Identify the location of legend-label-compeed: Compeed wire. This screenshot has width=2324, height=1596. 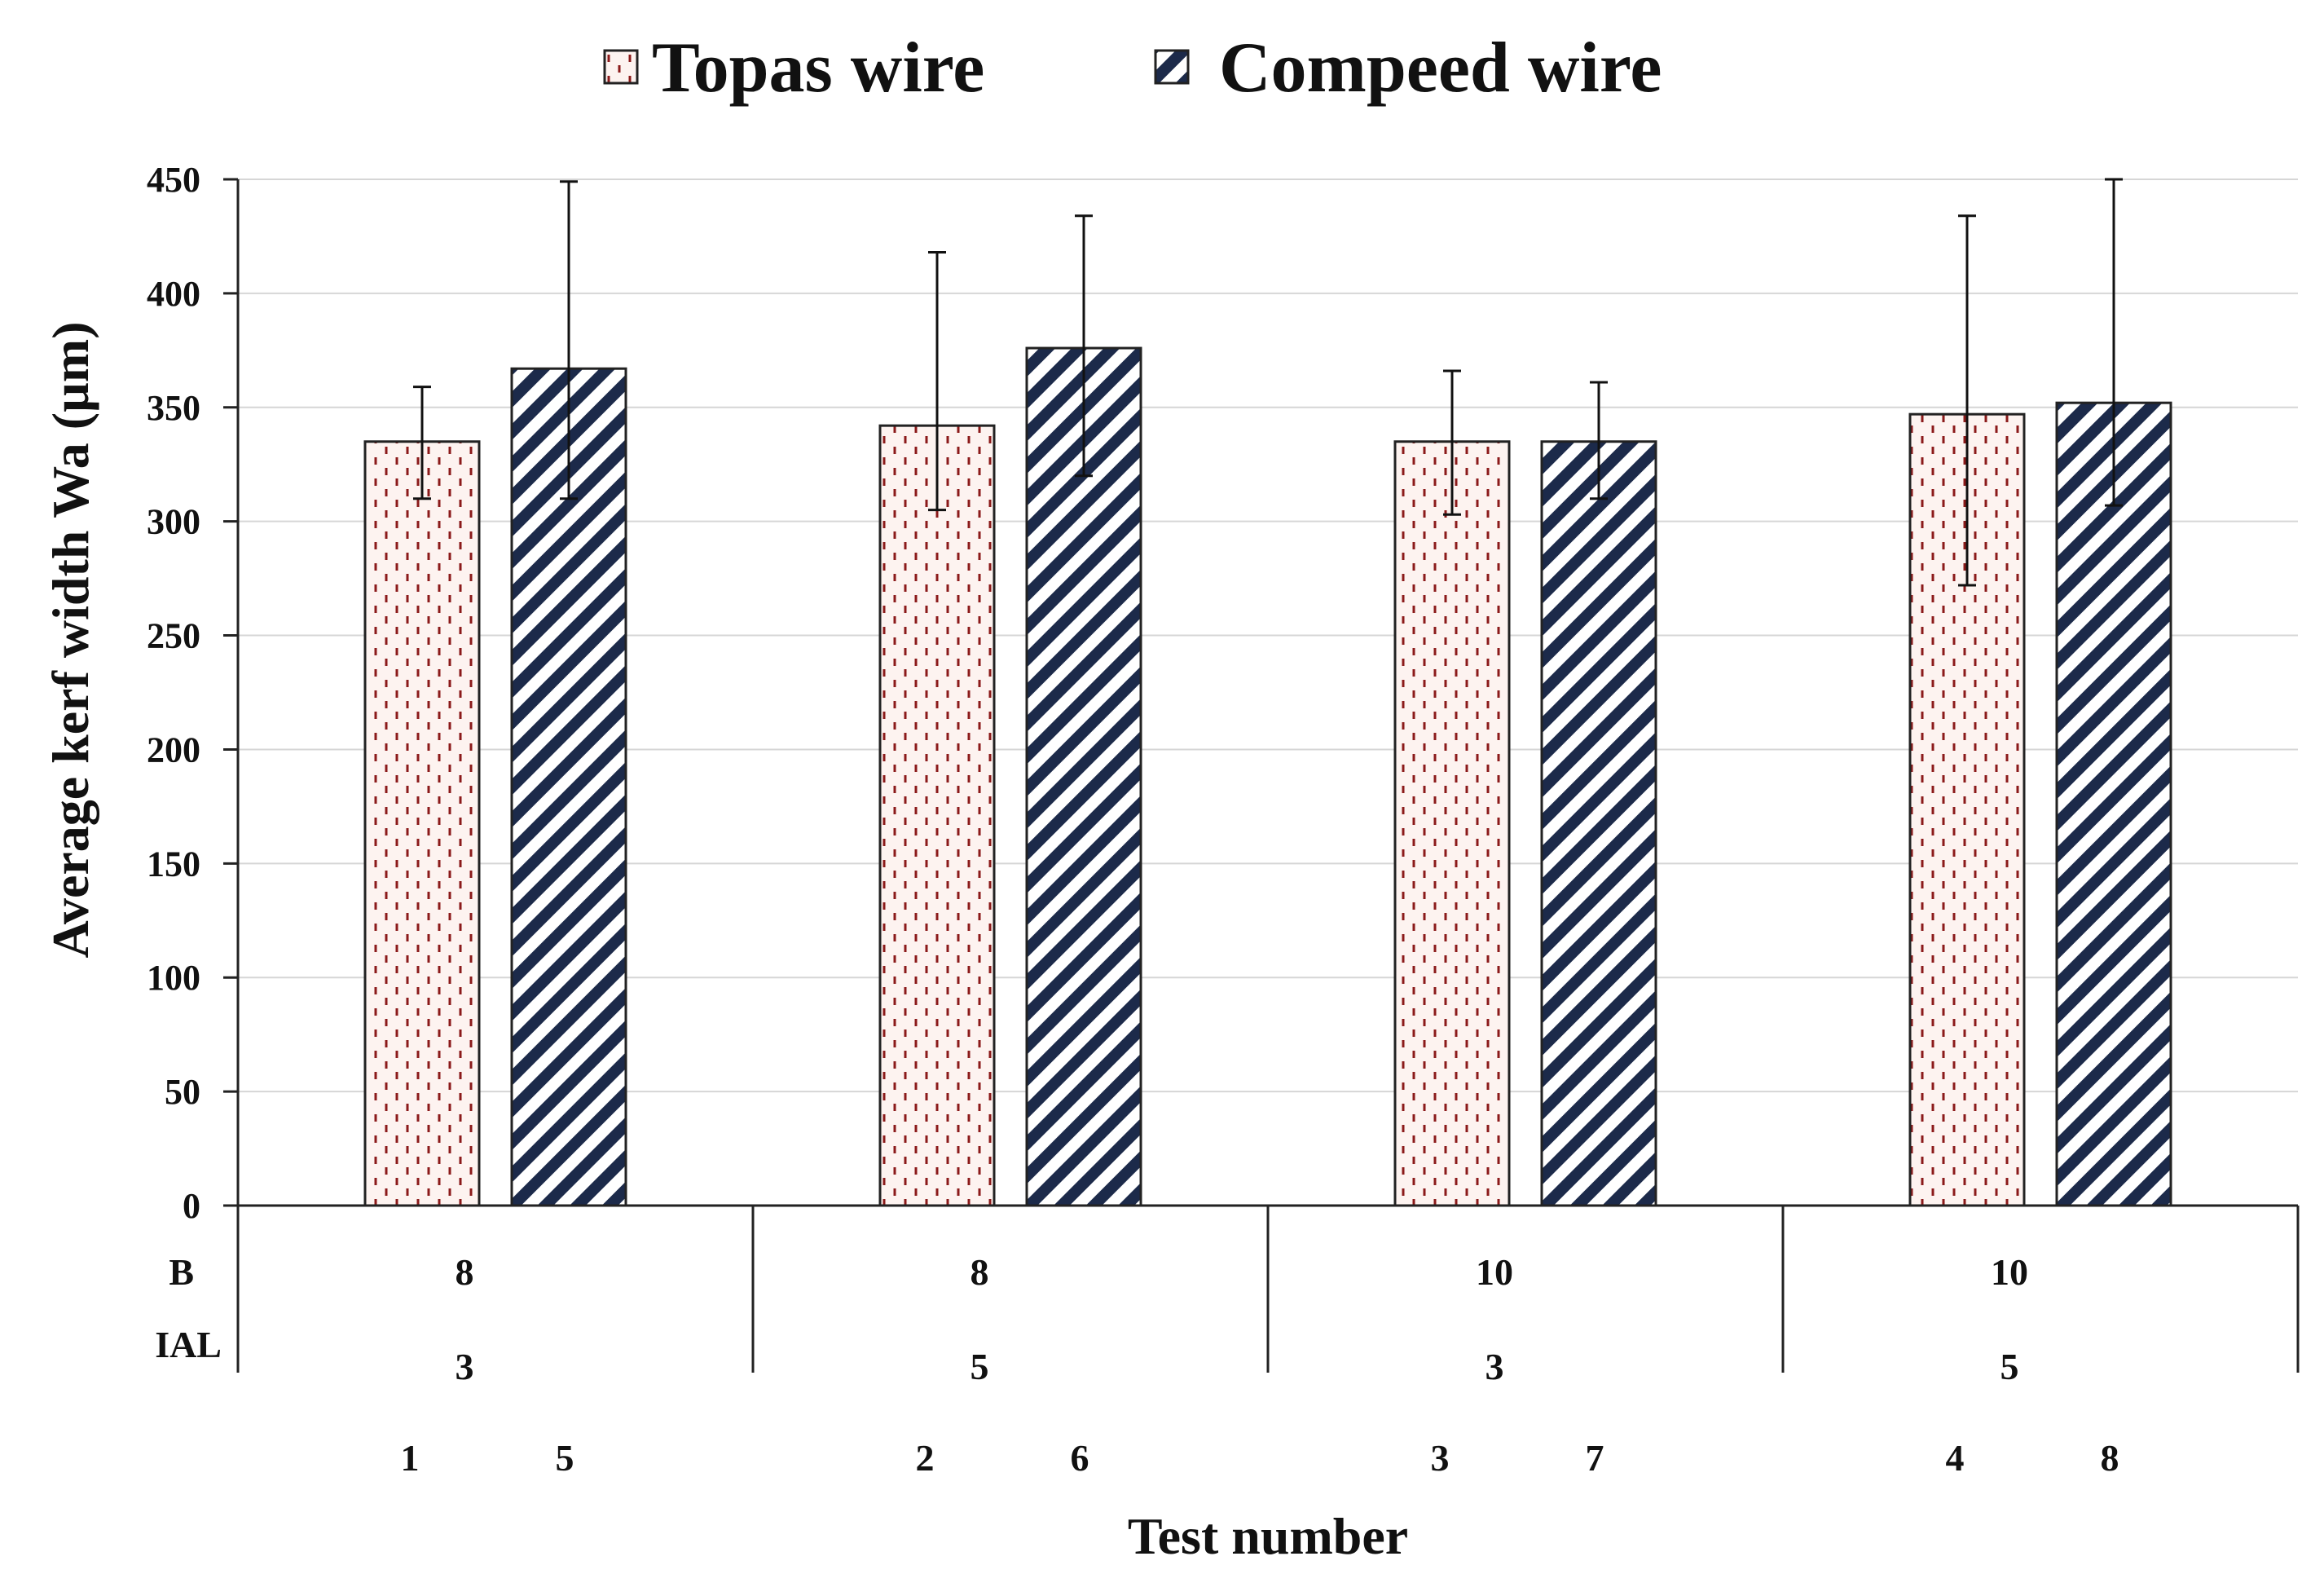
(1441, 68).